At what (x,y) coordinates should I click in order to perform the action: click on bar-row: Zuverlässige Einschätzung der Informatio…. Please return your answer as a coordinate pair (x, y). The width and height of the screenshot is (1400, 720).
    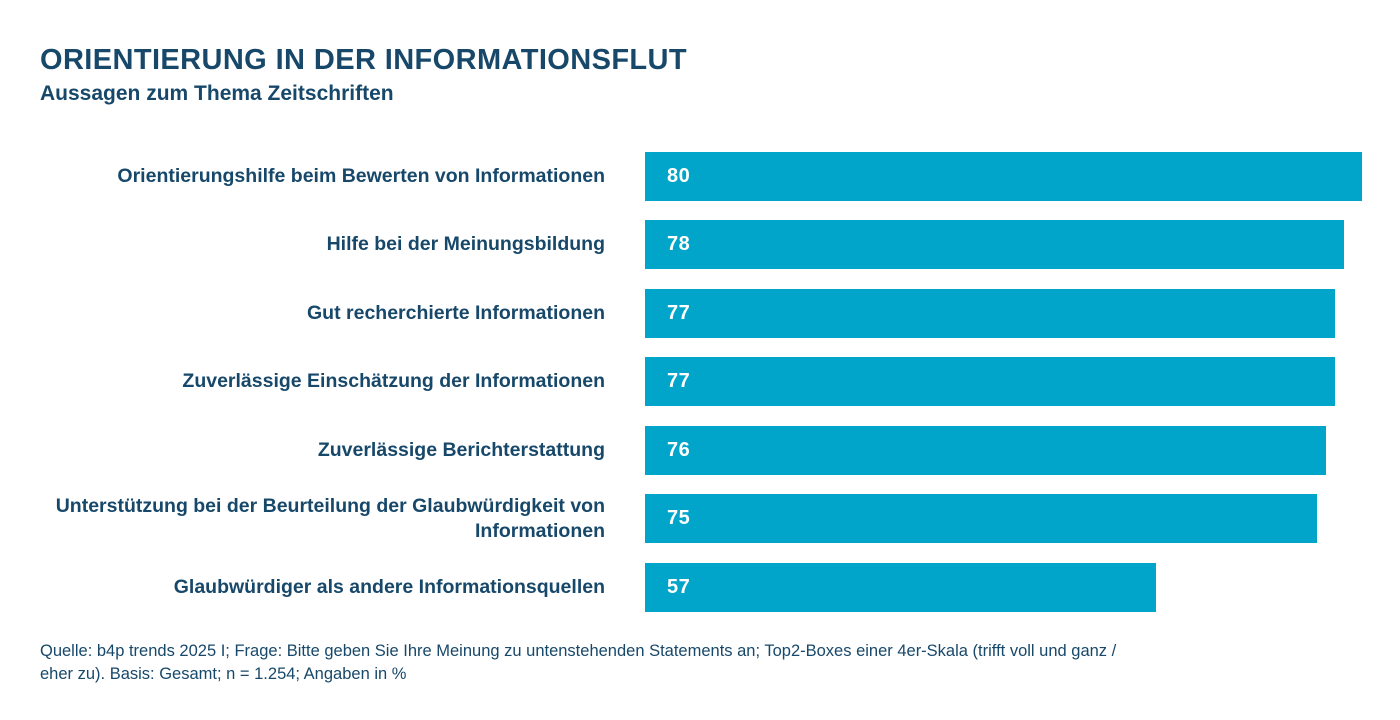
    Looking at the image, I should click on (720, 382).